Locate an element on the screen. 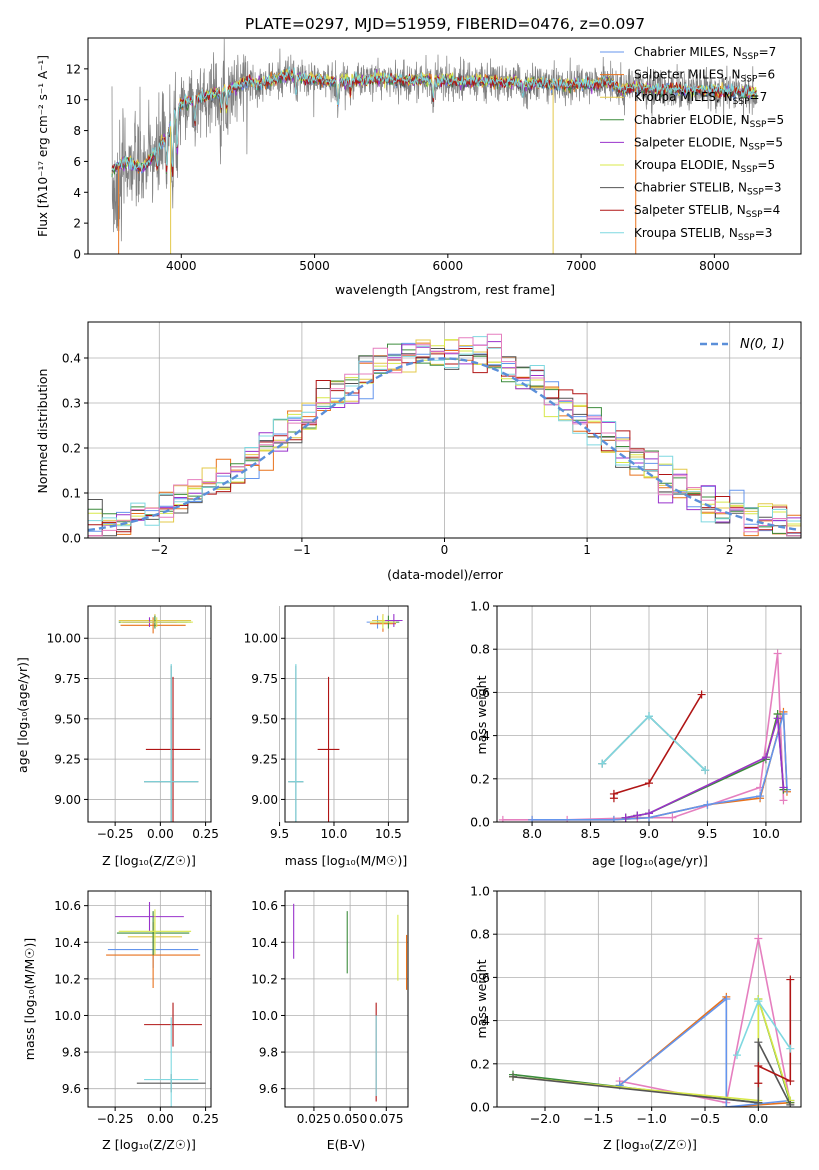 The width and height of the screenshot is (819, 1170). y-tick-label: 2 is located at coordinates (77, 224).